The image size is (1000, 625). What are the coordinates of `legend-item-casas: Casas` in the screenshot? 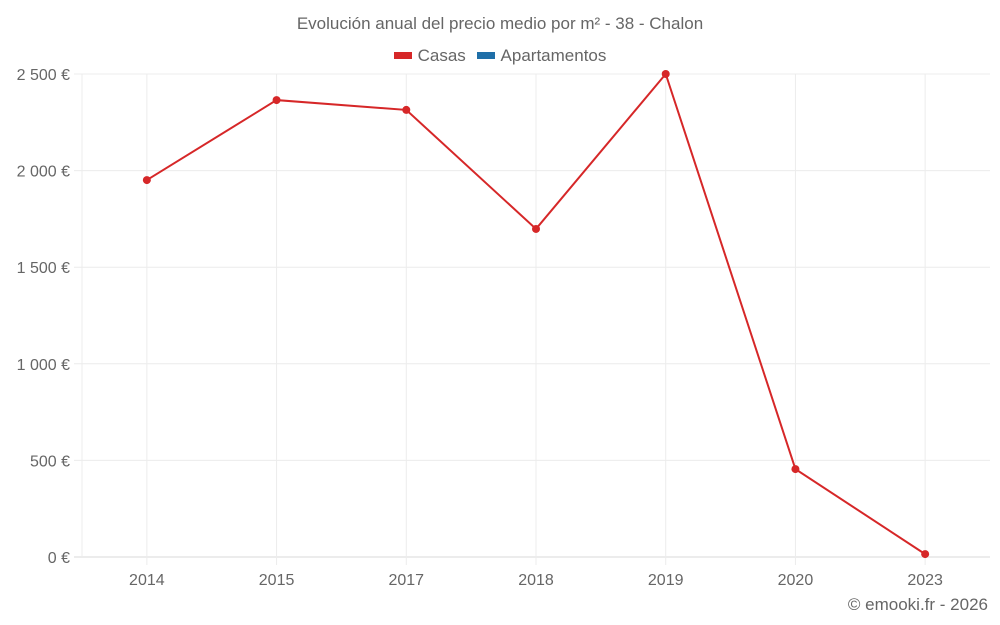 It's located at (429, 56).